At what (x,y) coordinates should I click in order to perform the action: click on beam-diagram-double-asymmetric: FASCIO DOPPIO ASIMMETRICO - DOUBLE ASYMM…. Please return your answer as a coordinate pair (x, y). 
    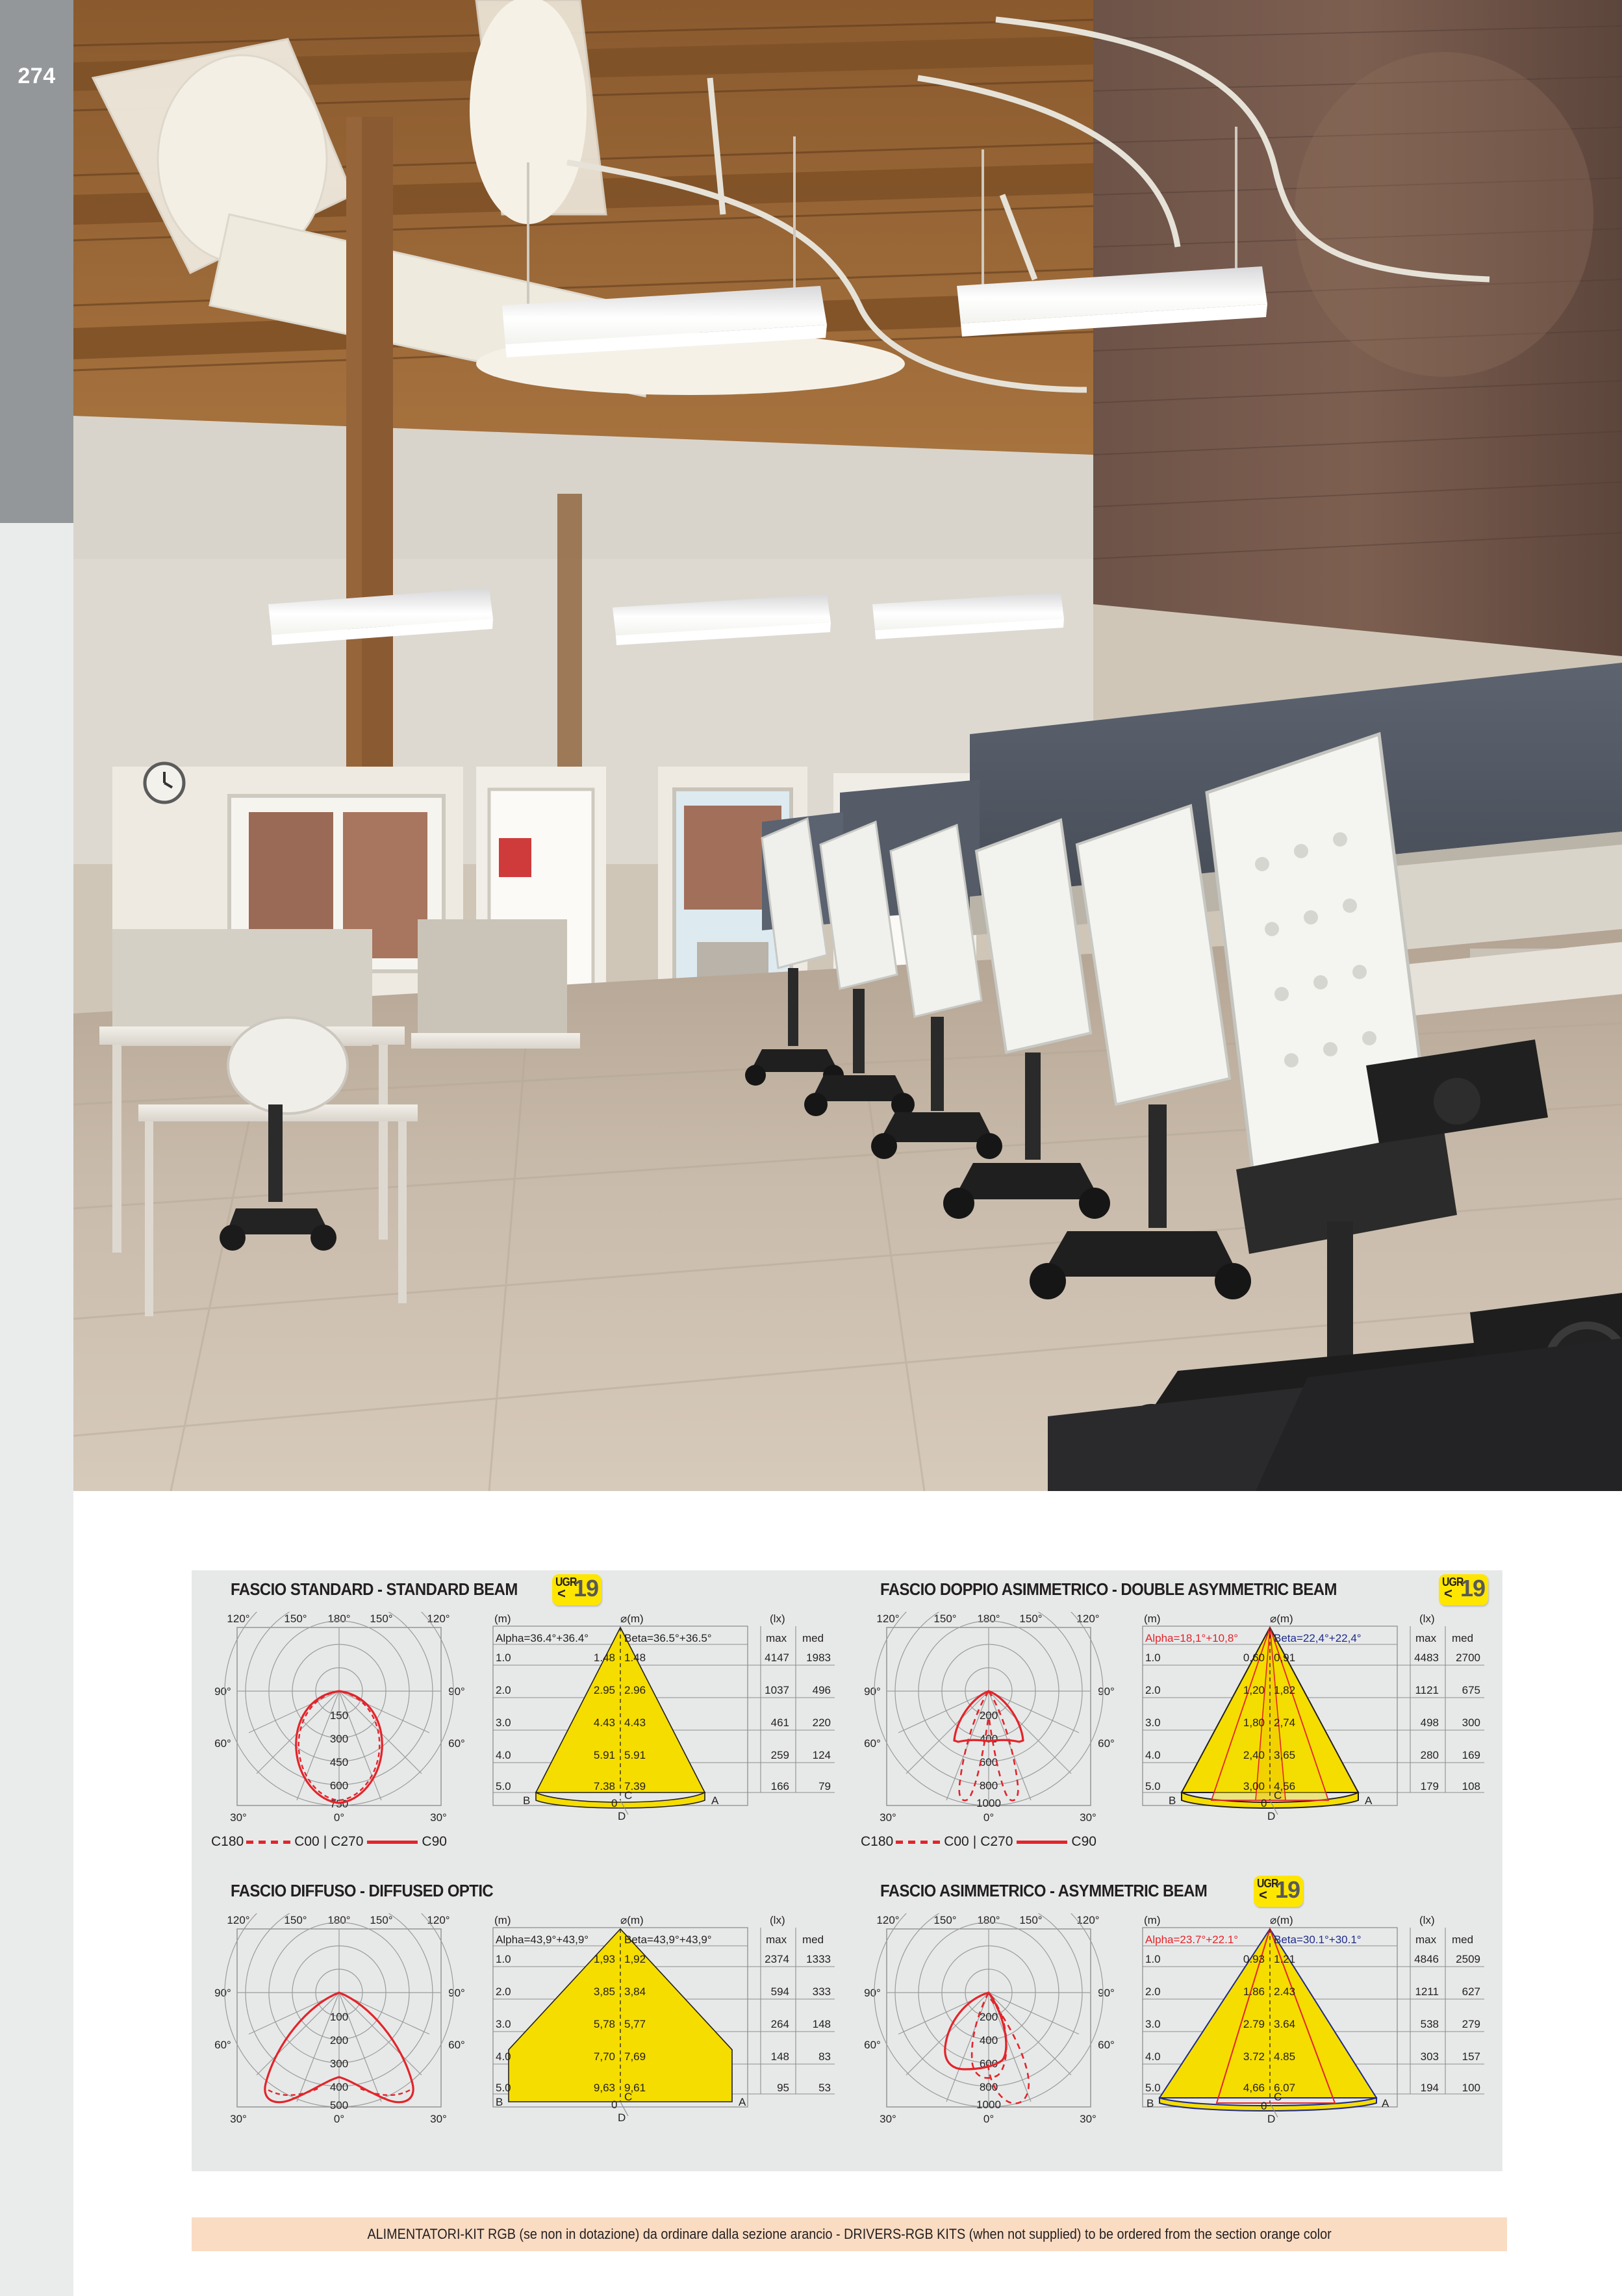
    Looking at the image, I should click on (1172, 1721).